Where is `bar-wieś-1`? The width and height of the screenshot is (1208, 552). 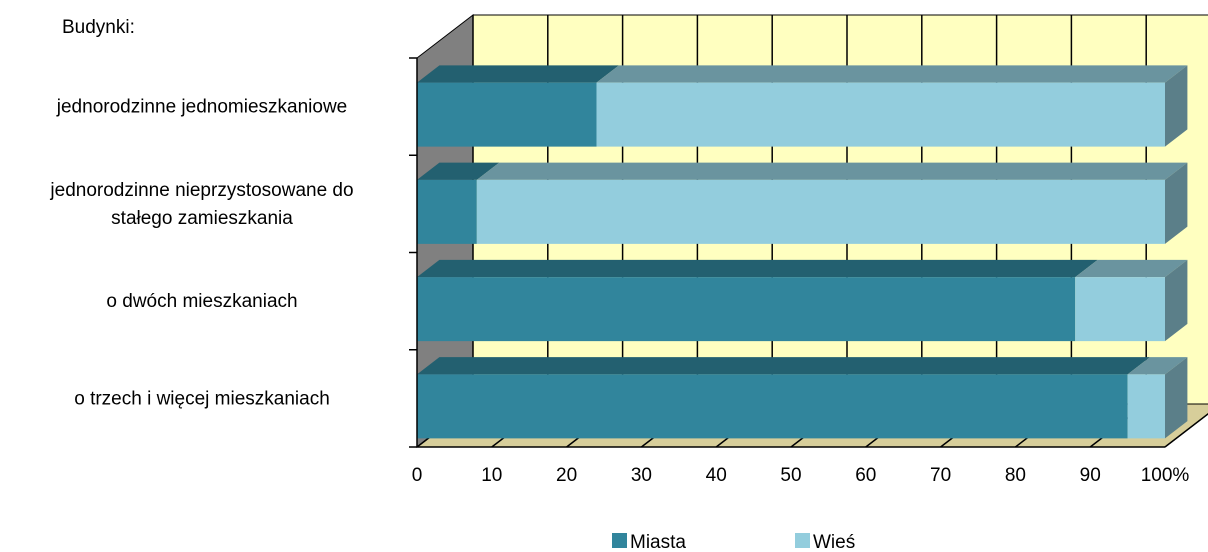
bar-wieś-1 is located at coordinates (832, 203).